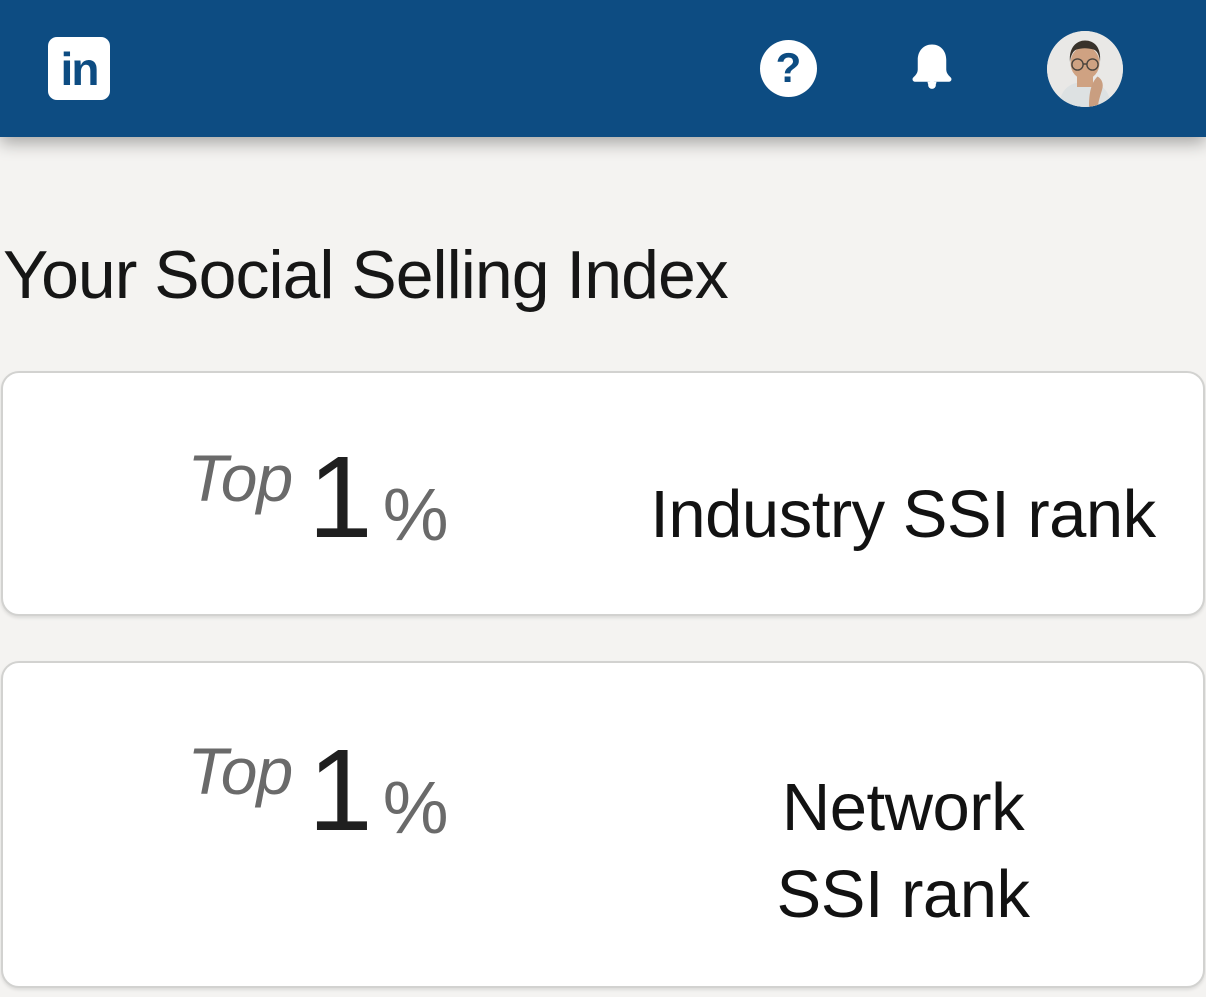 This screenshot has width=1206, height=997. What do you see at coordinates (603, 68) in the screenshot?
I see `top-nav-bar: in ?` at bounding box center [603, 68].